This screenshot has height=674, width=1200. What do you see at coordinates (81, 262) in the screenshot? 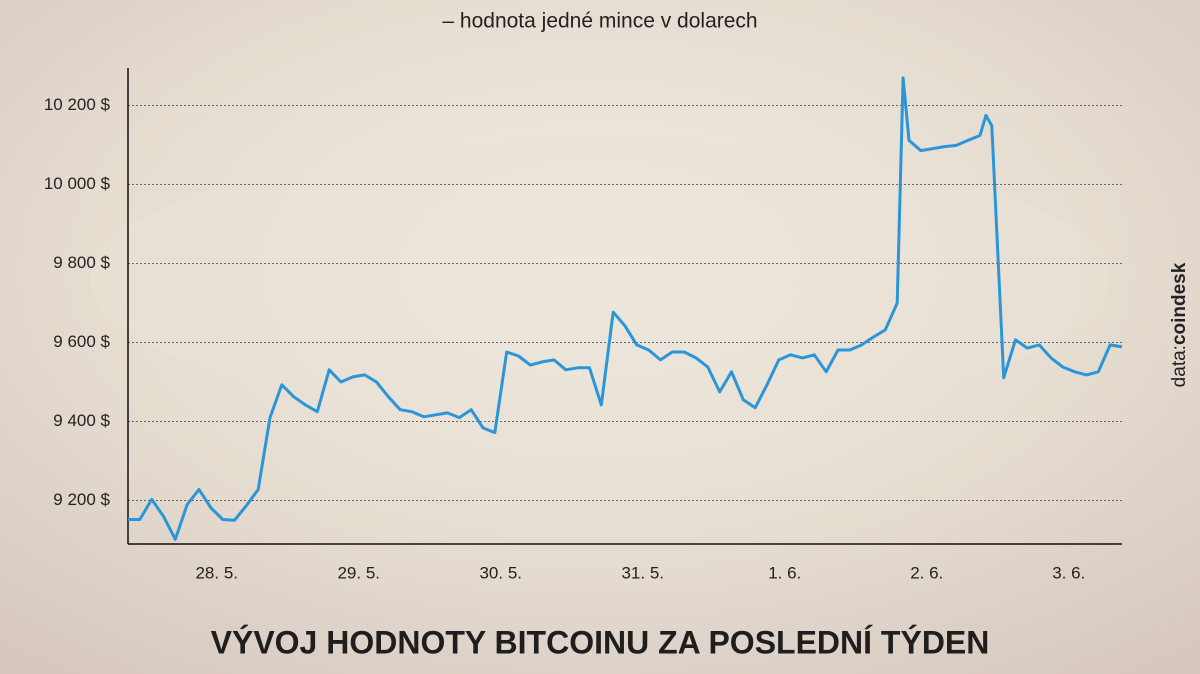
I see `y-tick-label: 9 800 $` at bounding box center [81, 262].